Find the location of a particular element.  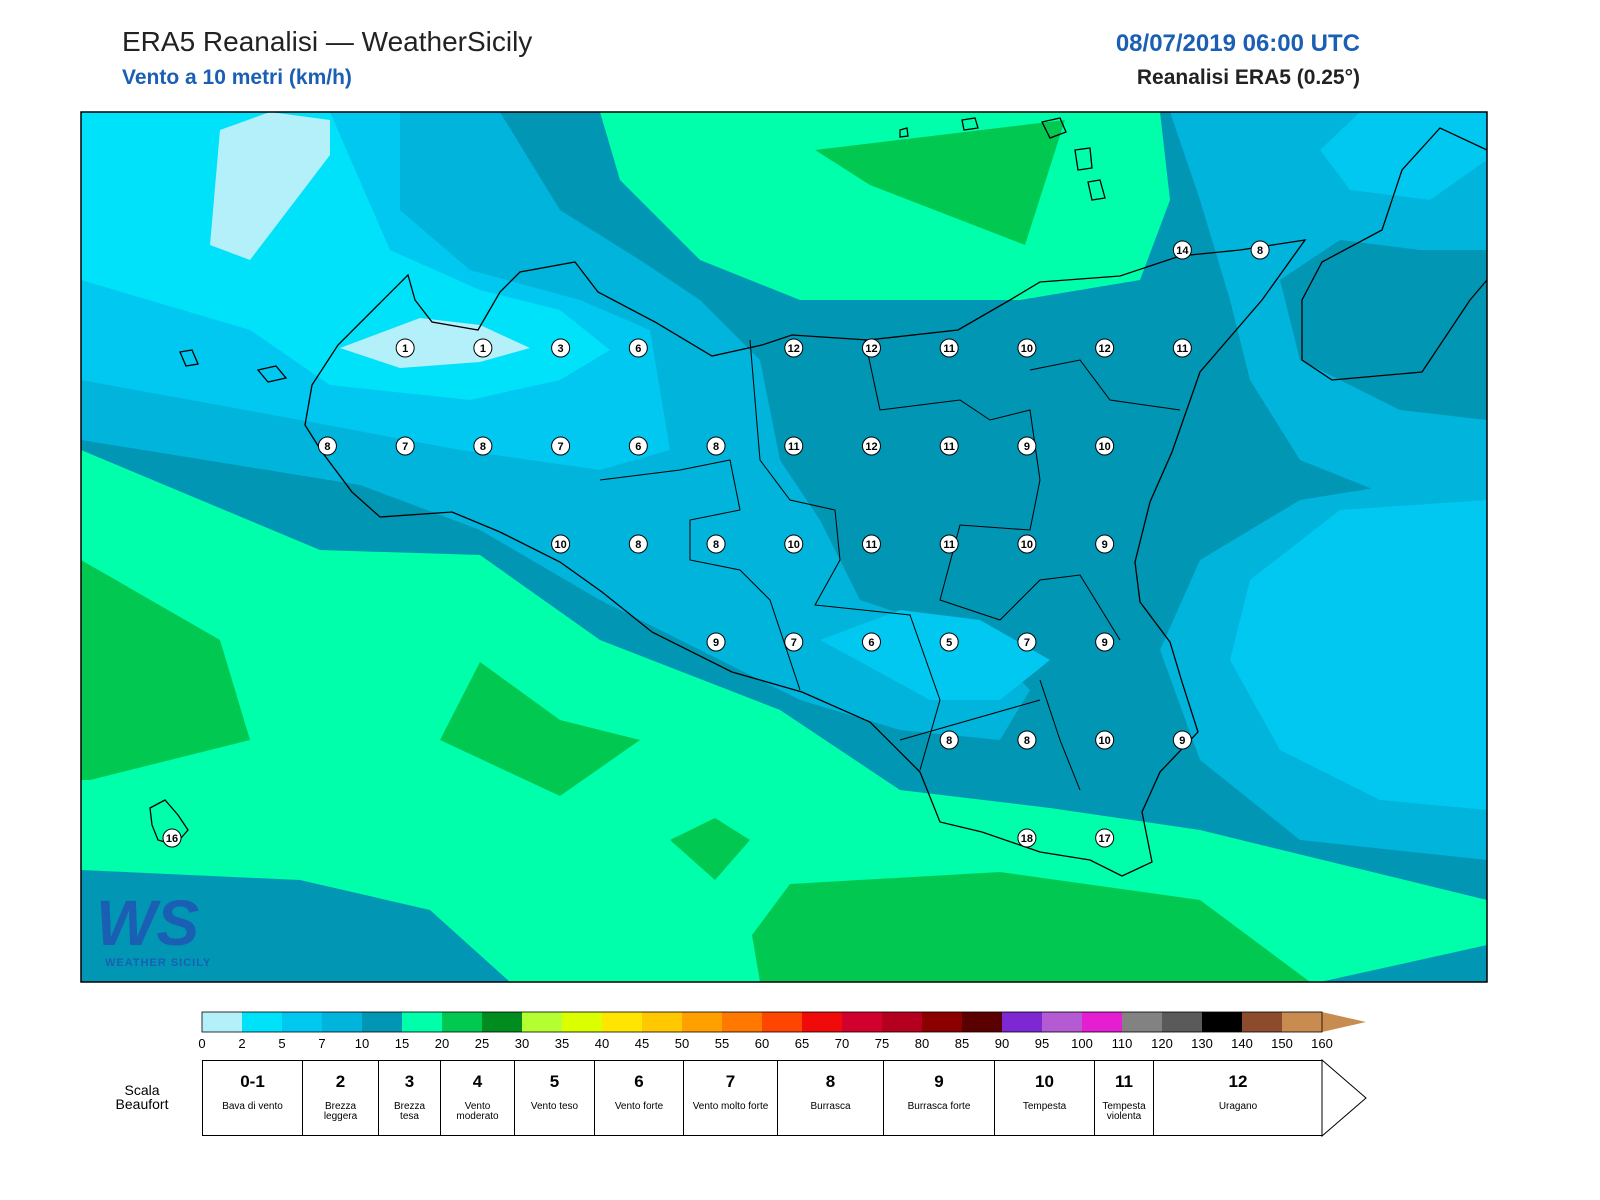

station-value: 3 is located at coordinates (561, 349).